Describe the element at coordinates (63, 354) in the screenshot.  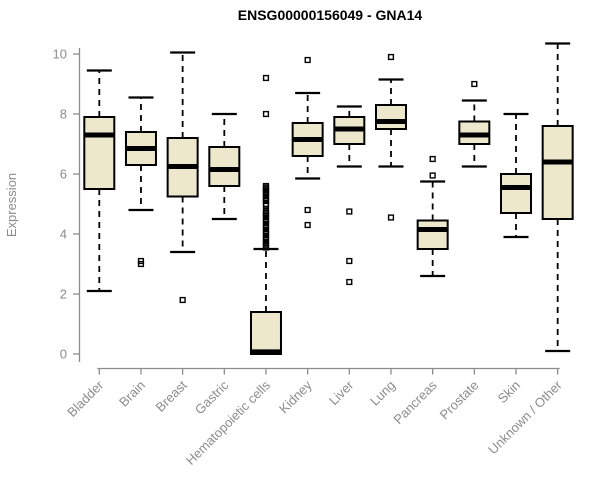
I see `y-tick-label: 0` at that location.